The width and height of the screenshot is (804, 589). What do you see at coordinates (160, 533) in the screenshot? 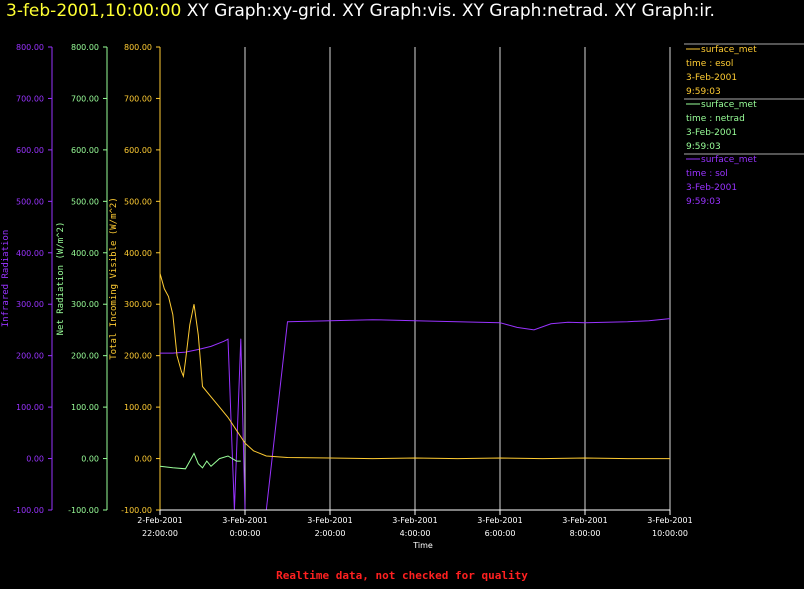
I see `x-tick-time: 22:00:00` at bounding box center [160, 533].